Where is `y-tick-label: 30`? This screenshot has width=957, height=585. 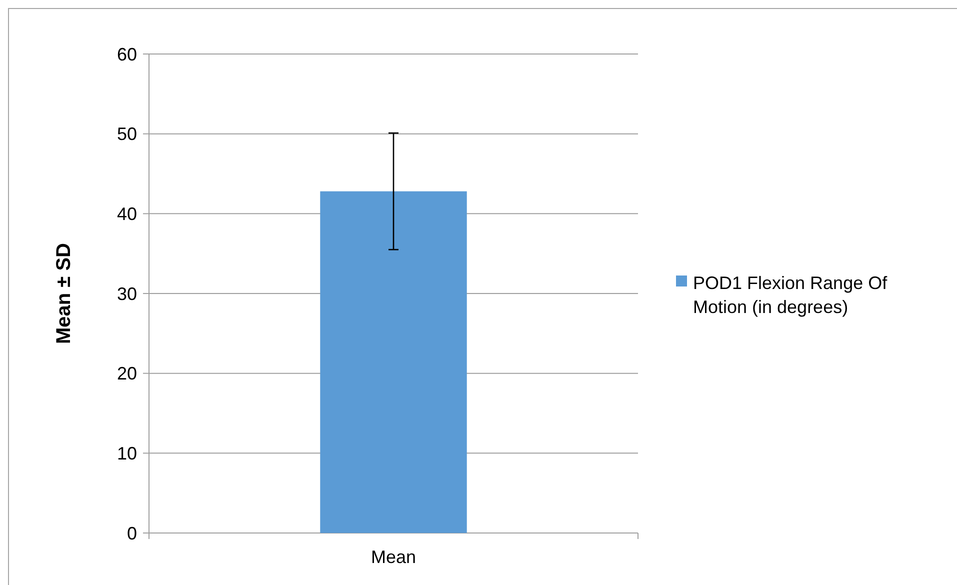 y-tick-label: 30 is located at coordinates (126, 294).